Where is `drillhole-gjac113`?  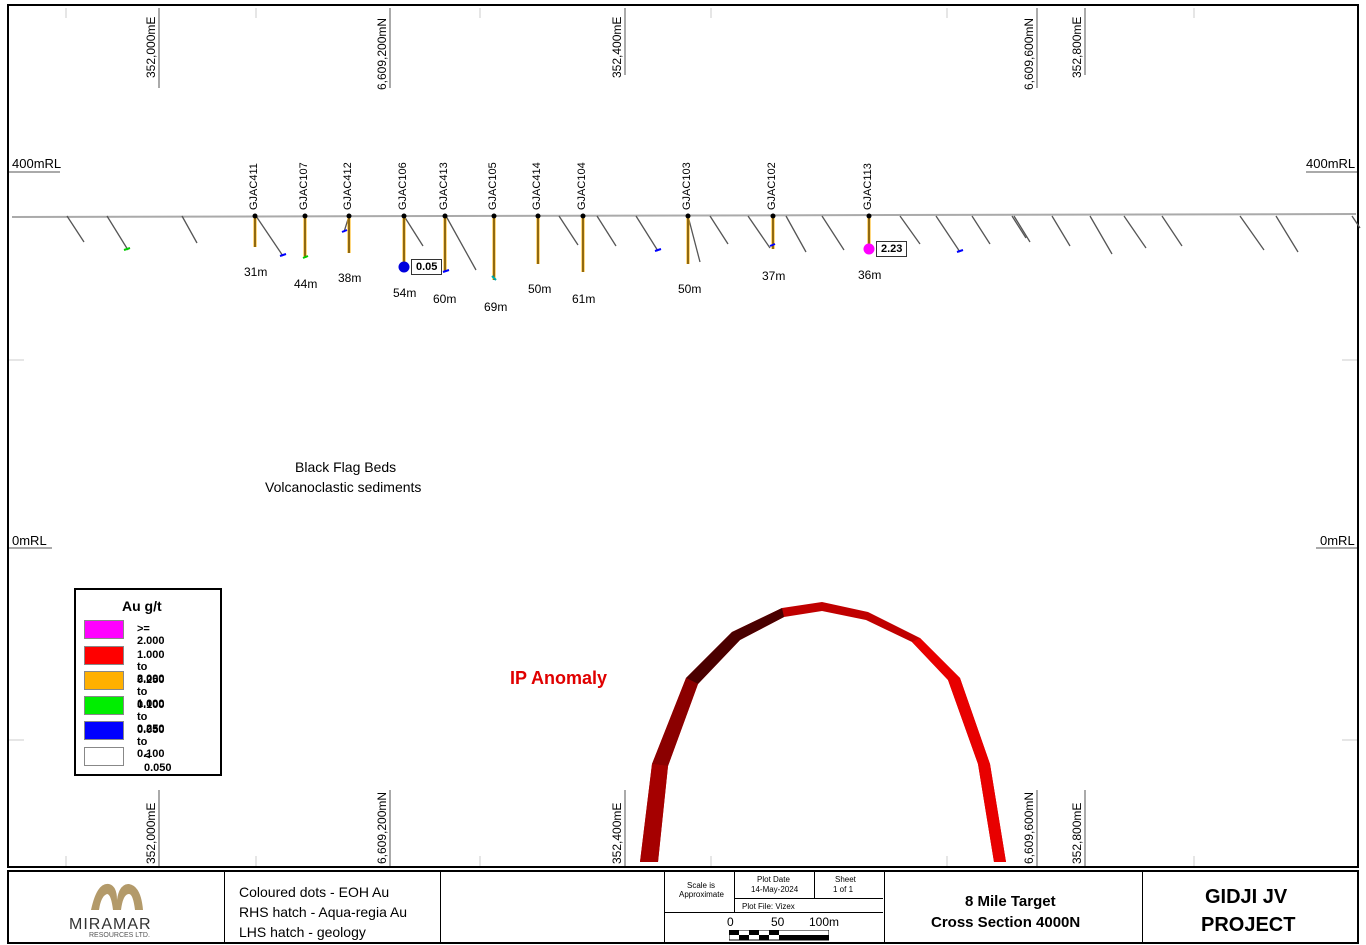 drillhole-gjac113 is located at coordinates (869, 229).